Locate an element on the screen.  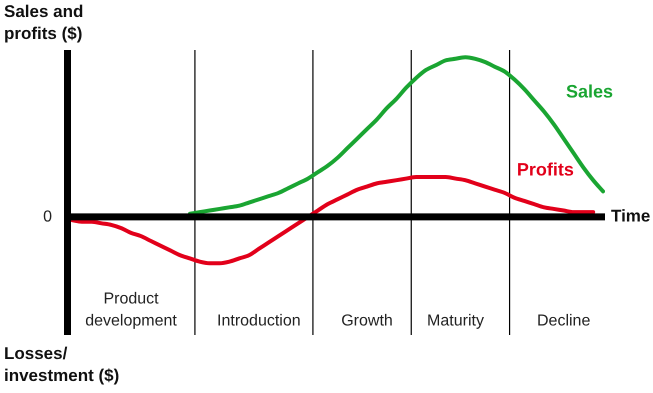
y-axis-title: Sales and profits ($) is located at coordinates (44, 23).